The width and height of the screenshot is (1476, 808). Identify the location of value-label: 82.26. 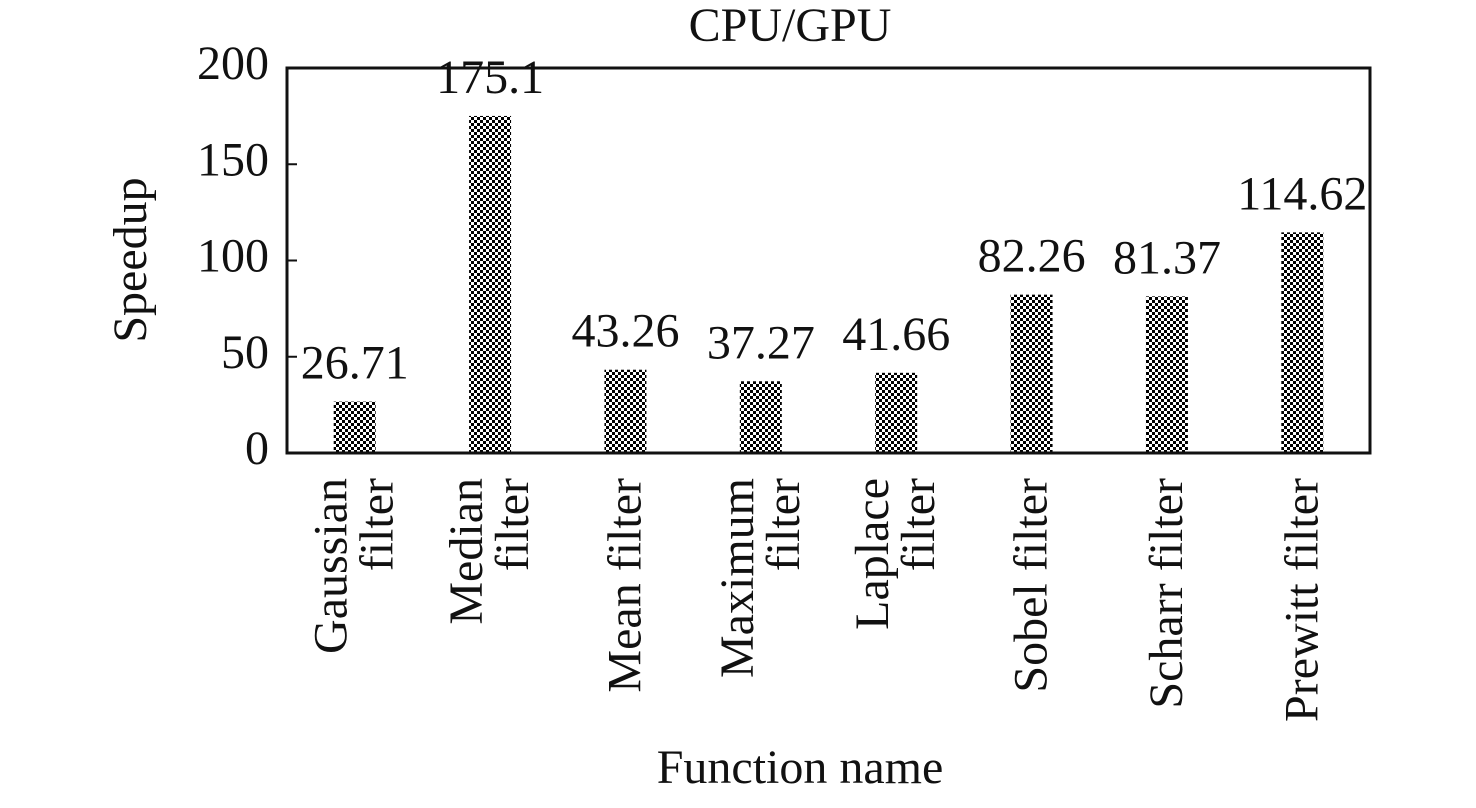
(1032, 256).